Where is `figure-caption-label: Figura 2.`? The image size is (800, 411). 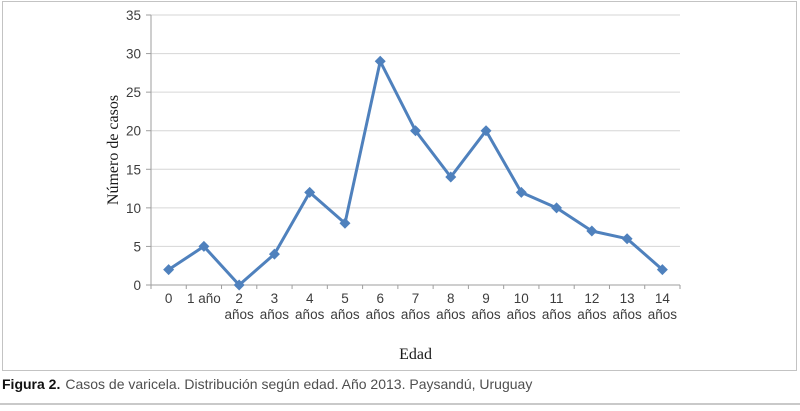 figure-caption-label: Figura 2. is located at coordinates (31, 384).